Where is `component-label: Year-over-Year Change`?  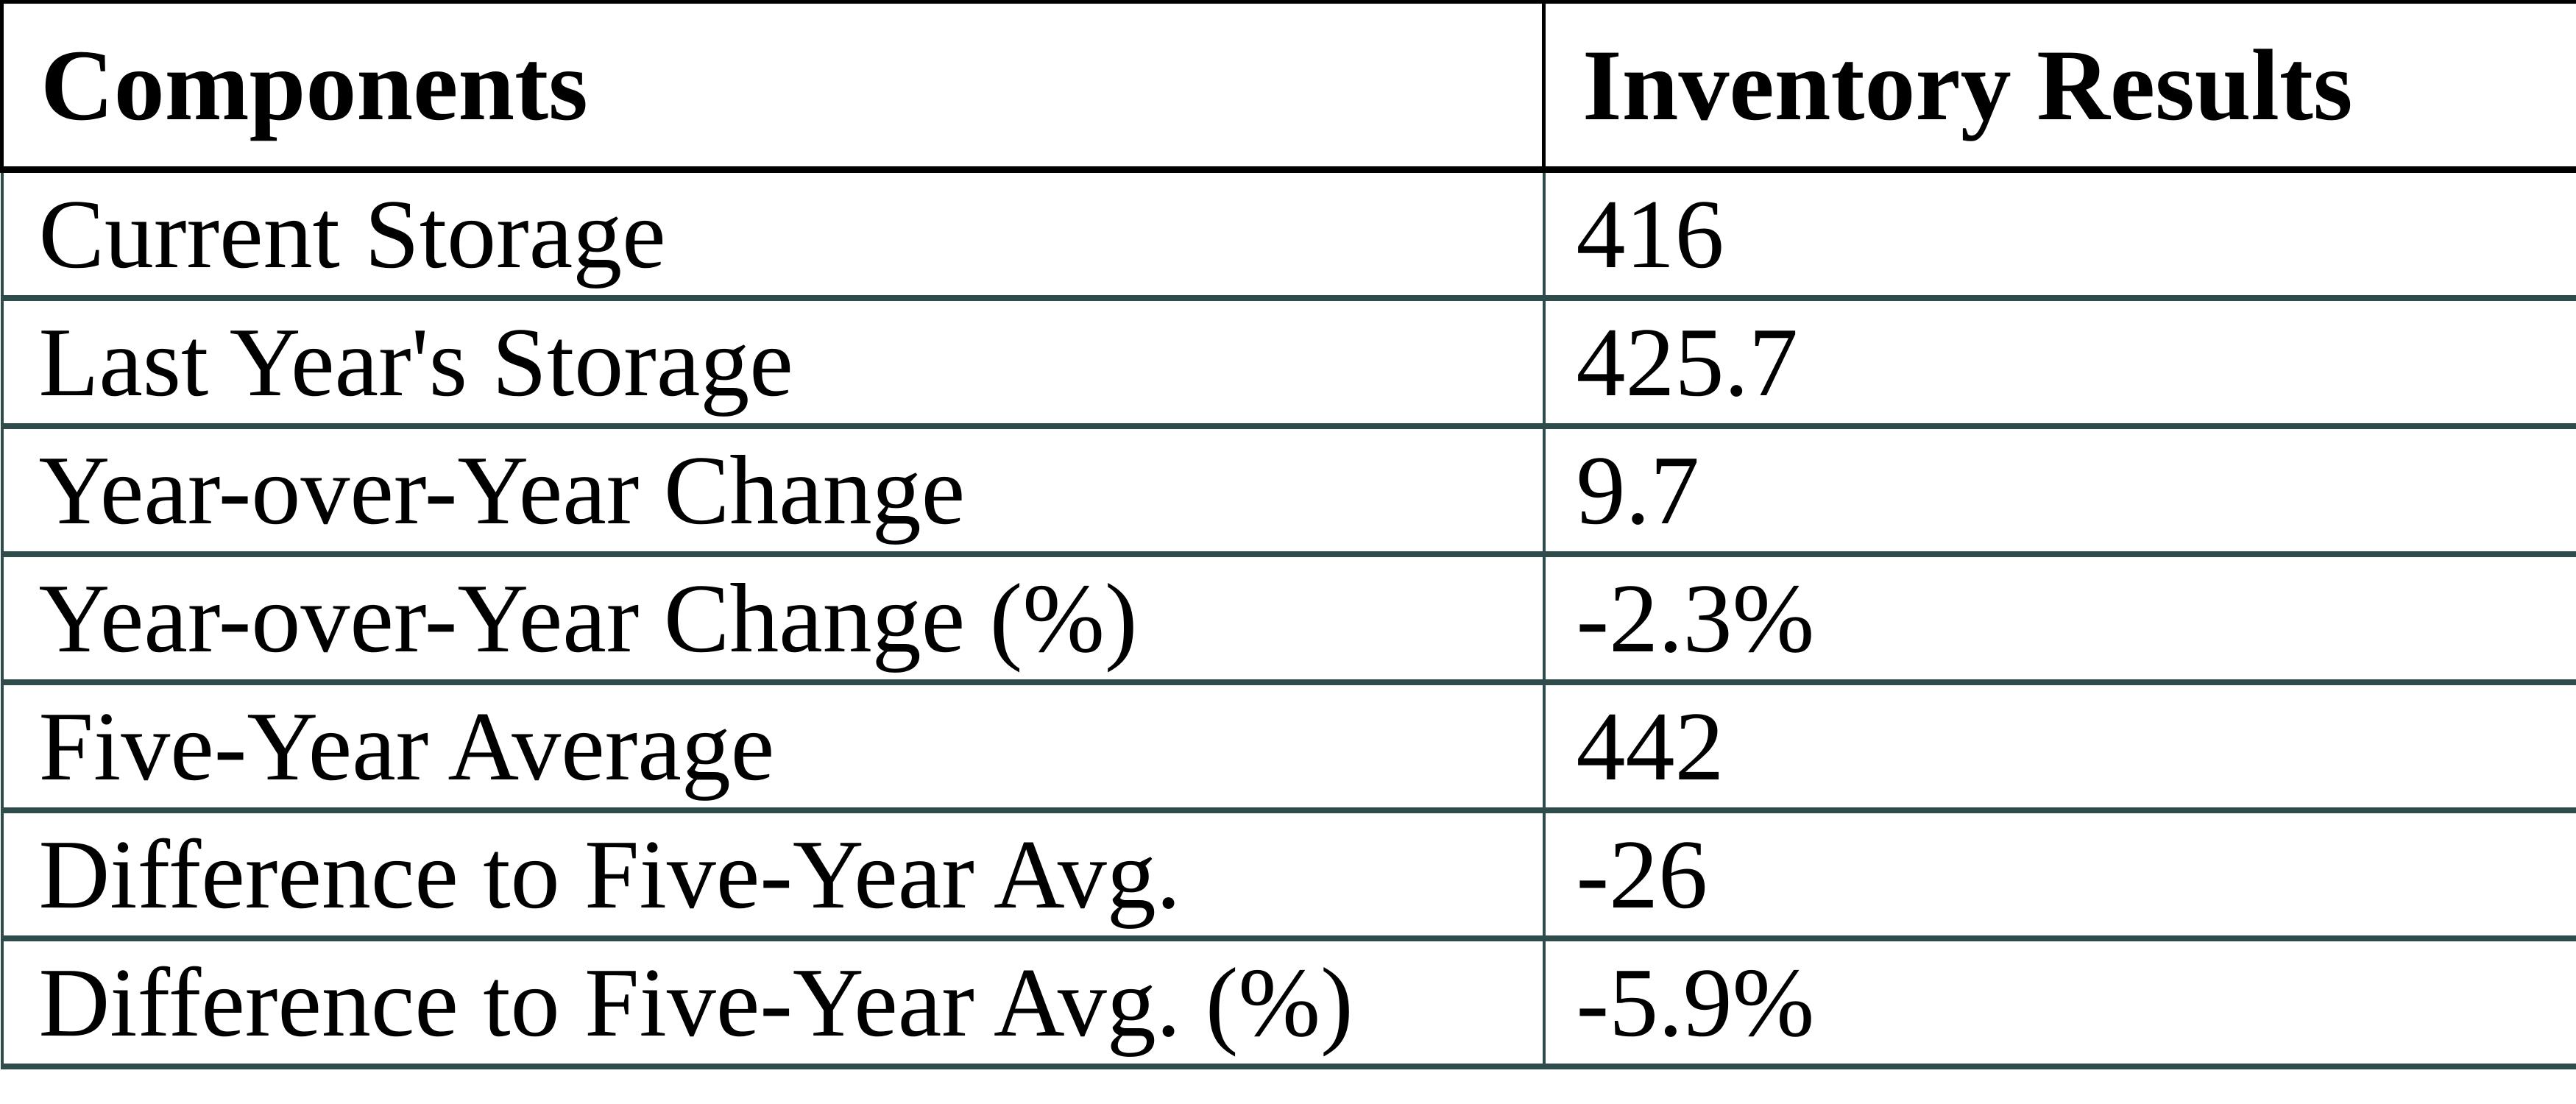
component-label: Year-over-Year Change is located at coordinates (773, 490).